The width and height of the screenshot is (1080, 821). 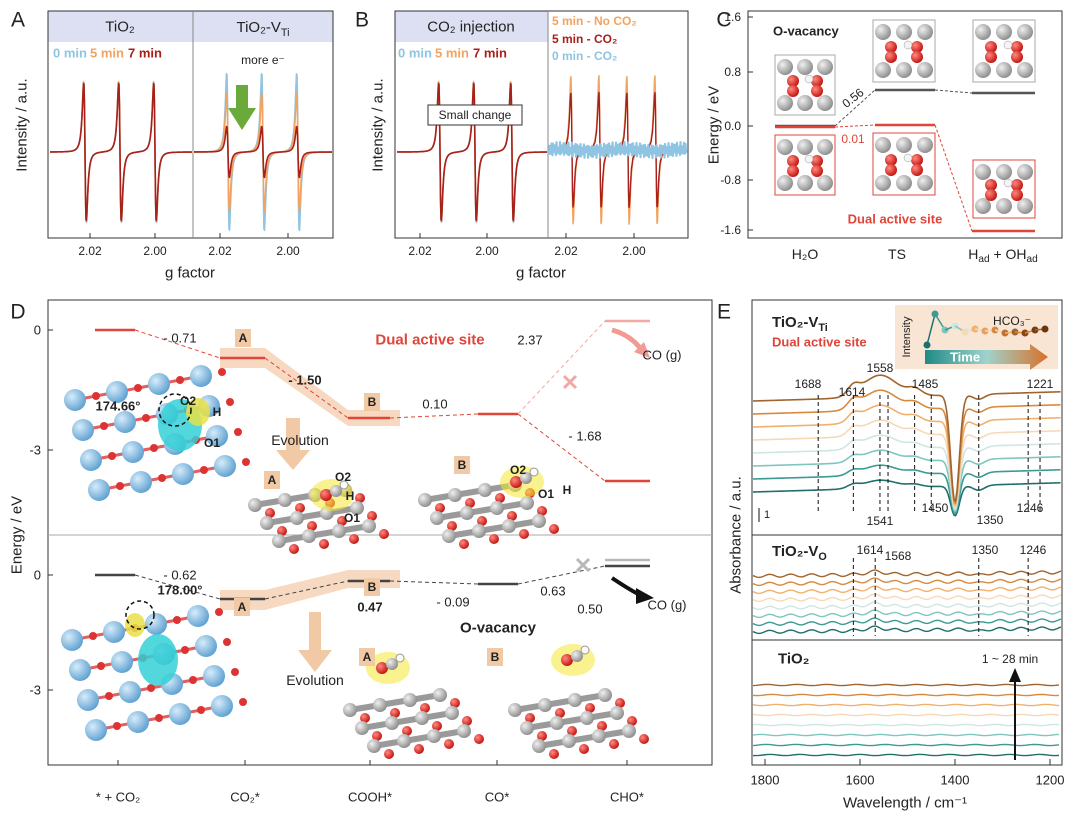 What do you see at coordinates (1050, 780) in the screenshot?
I see `x-tick-label: 1200` at bounding box center [1050, 780].